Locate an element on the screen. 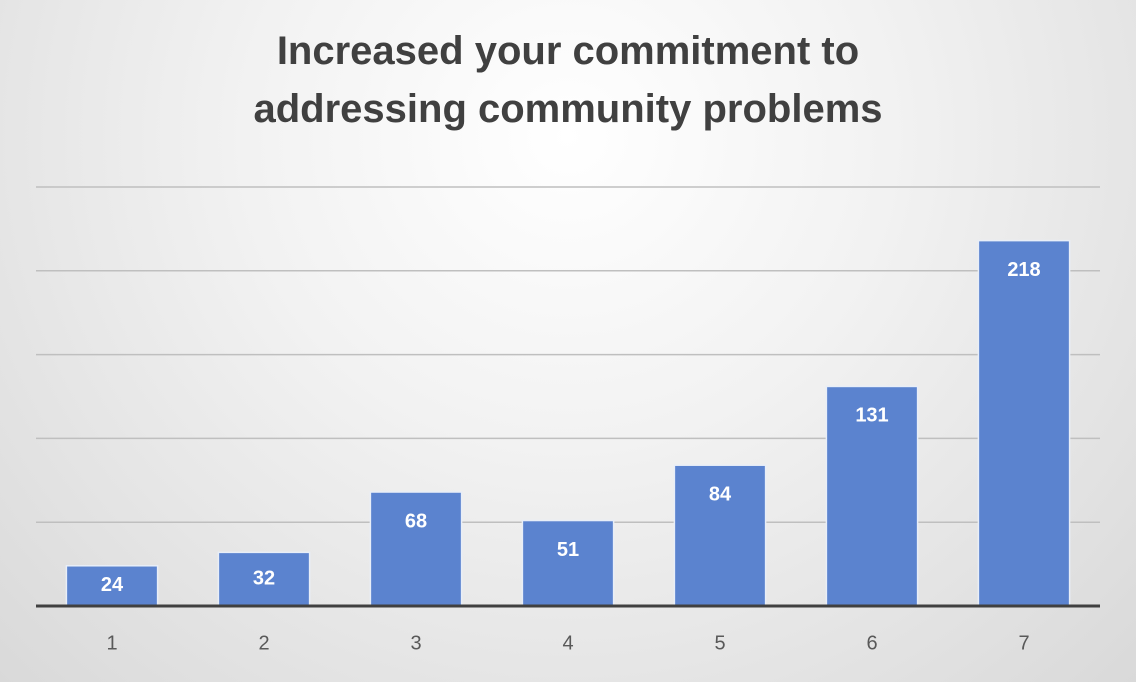 The width and height of the screenshot is (1136, 682). x-tick-label: 5 is located at coordinates (719, 643).